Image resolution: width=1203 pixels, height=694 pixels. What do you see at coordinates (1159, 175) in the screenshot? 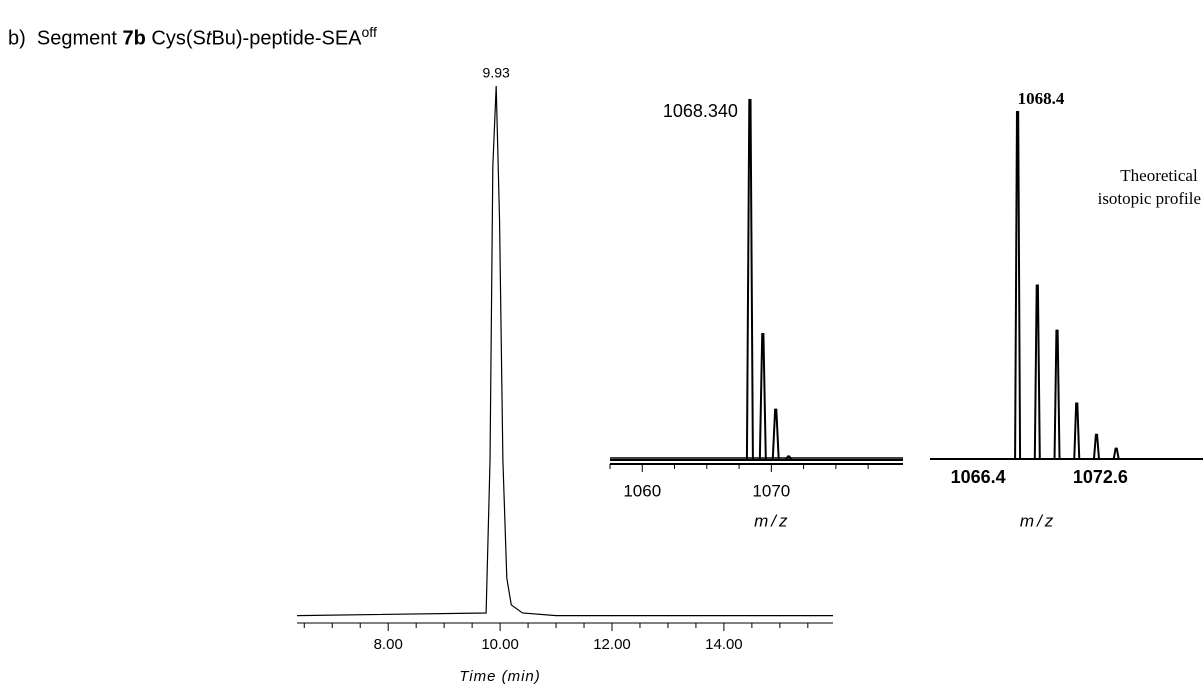
I see `note: Theoretical` at bounding box center [1159, 175].